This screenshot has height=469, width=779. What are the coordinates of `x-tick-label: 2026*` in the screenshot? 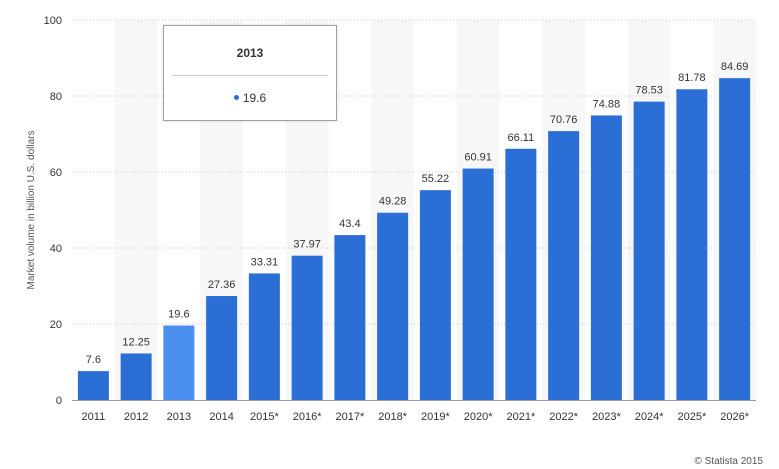 It's located at (734, 417).